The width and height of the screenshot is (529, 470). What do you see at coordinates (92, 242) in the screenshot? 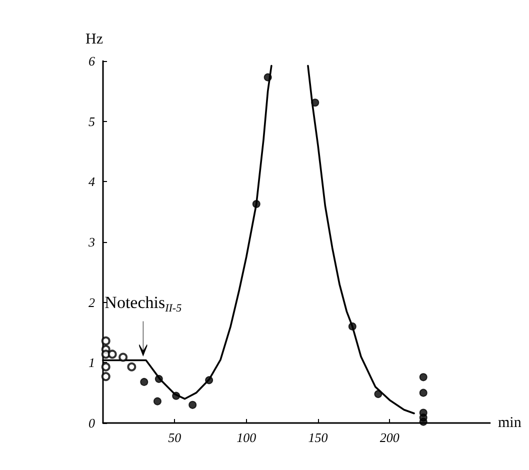
I see `y-tick-label: 3` at bounding box center [92, 242].